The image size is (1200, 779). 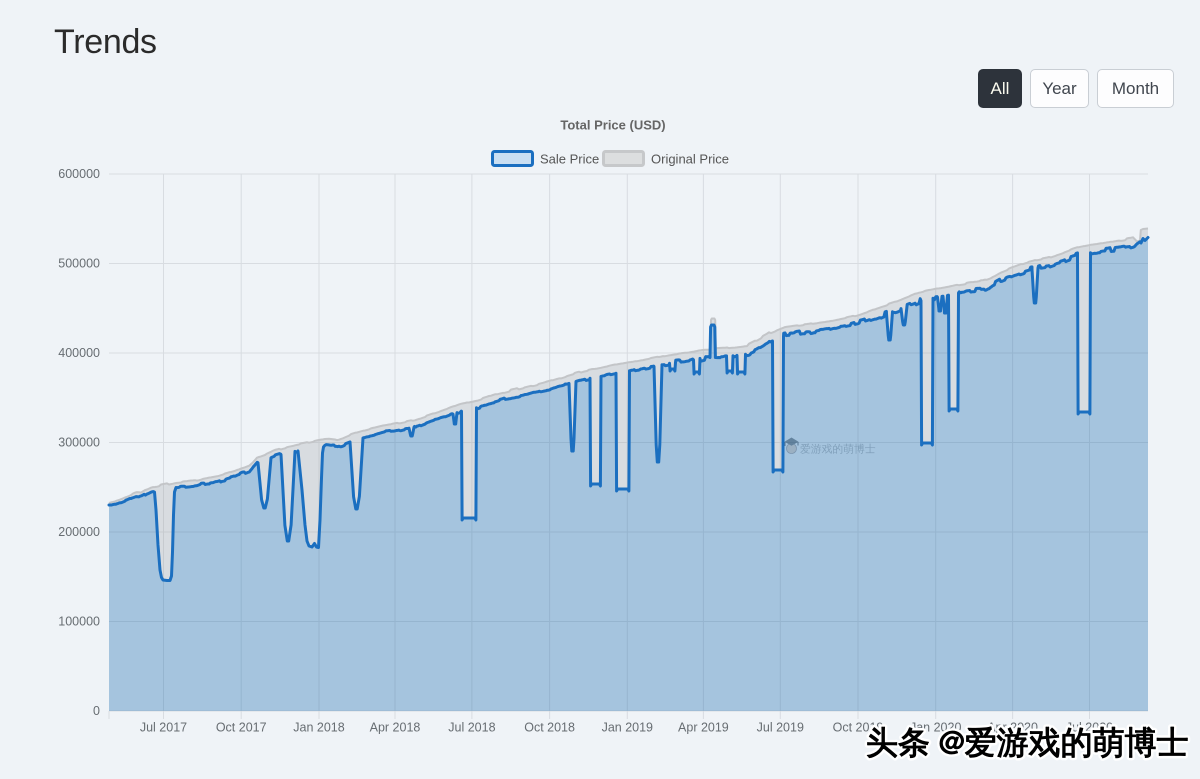 I want to click on svg-text: Oct 2018, so click(x=549, y=728).